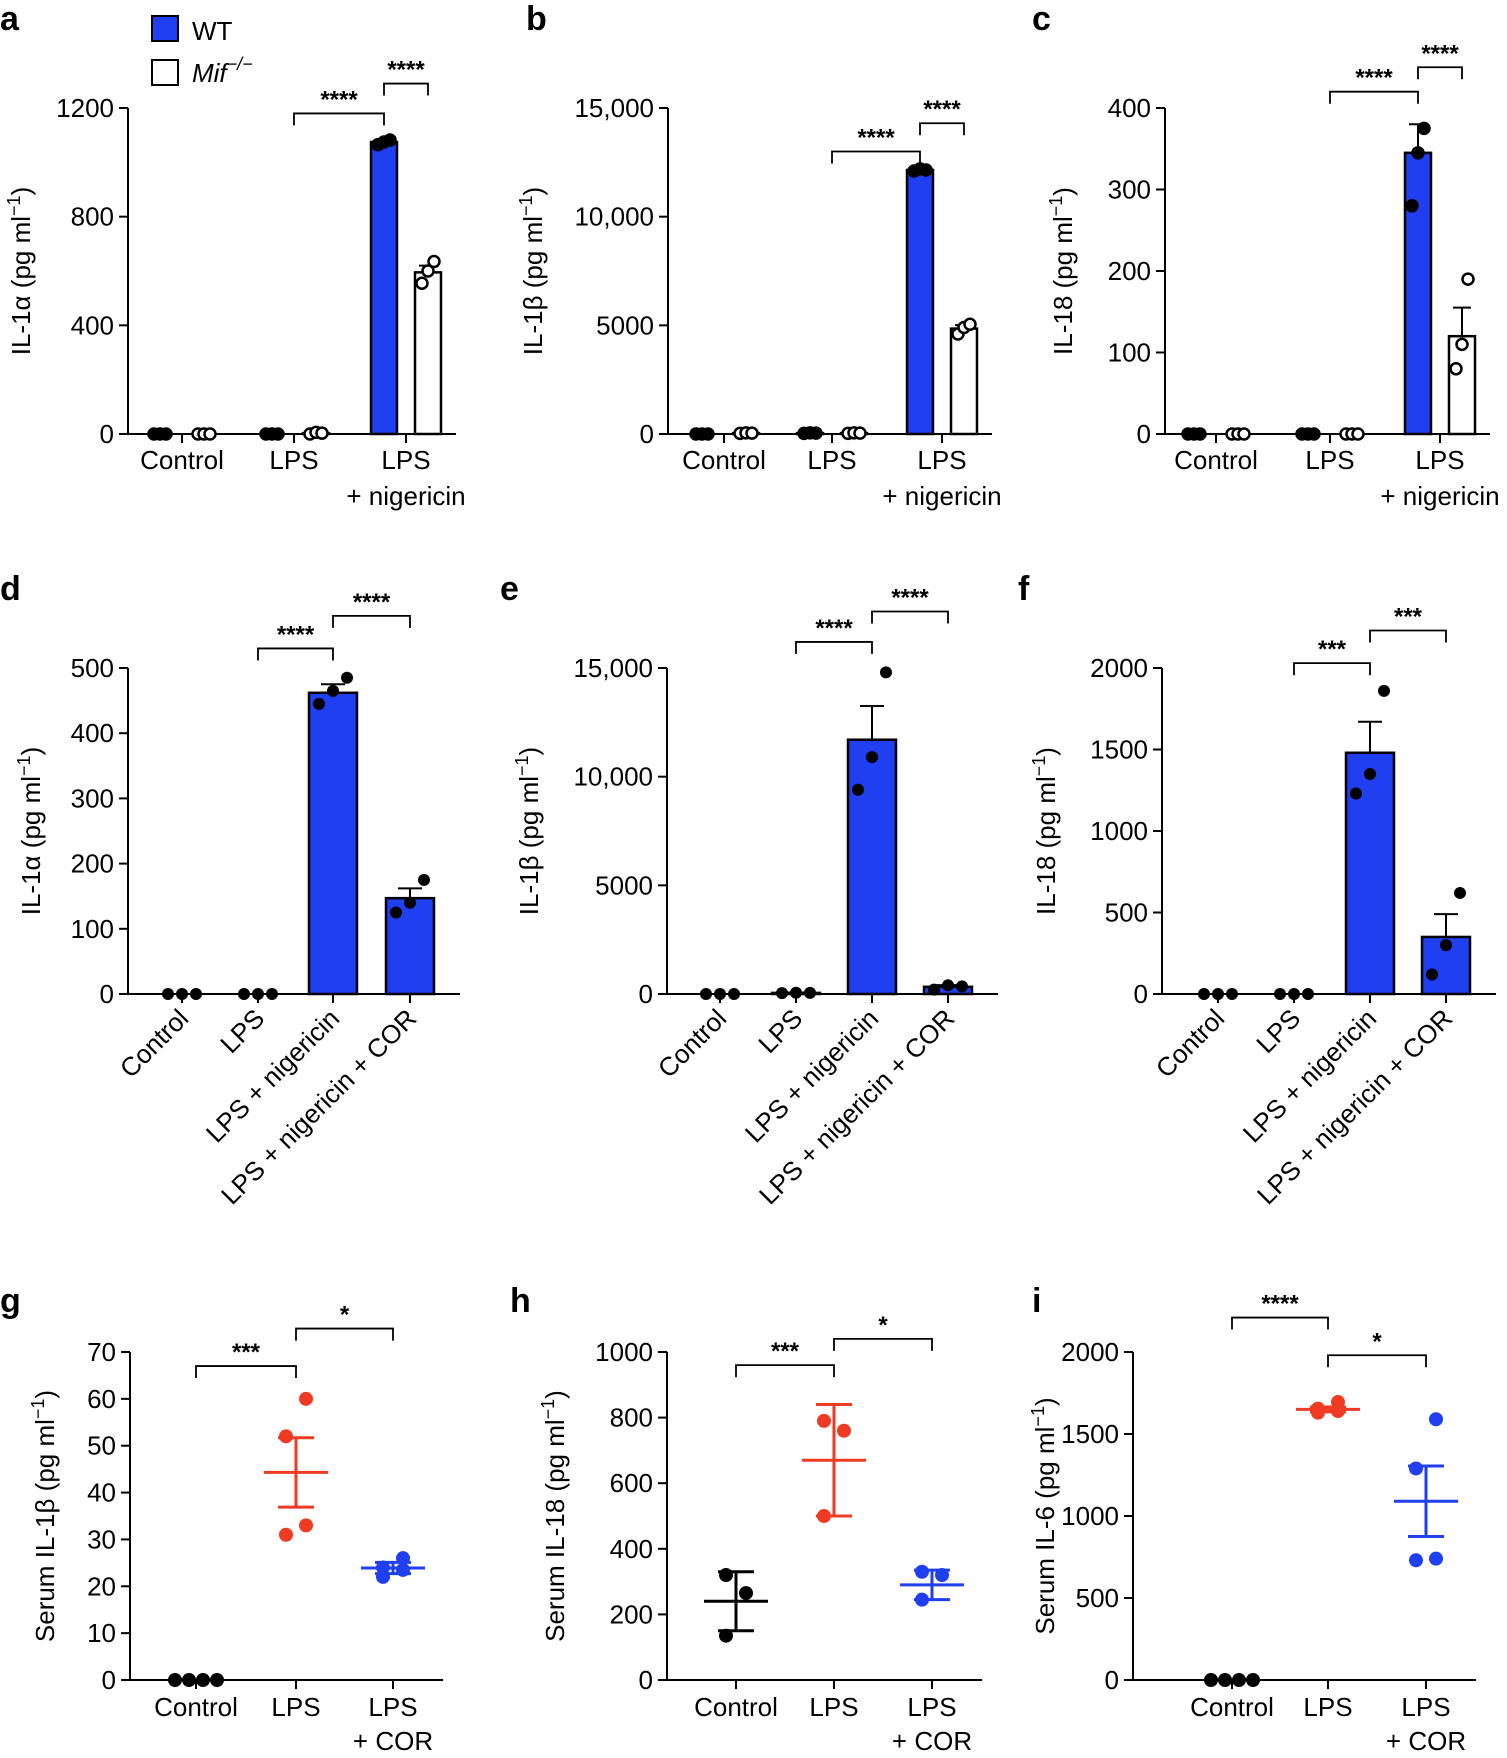 Image resolution: width=1507 pixels, height=1758 pixels. What do you see at coordinates (536, 19) in the screenshot?
I see `panel-label-b: b` at bounding box center [536, 19].